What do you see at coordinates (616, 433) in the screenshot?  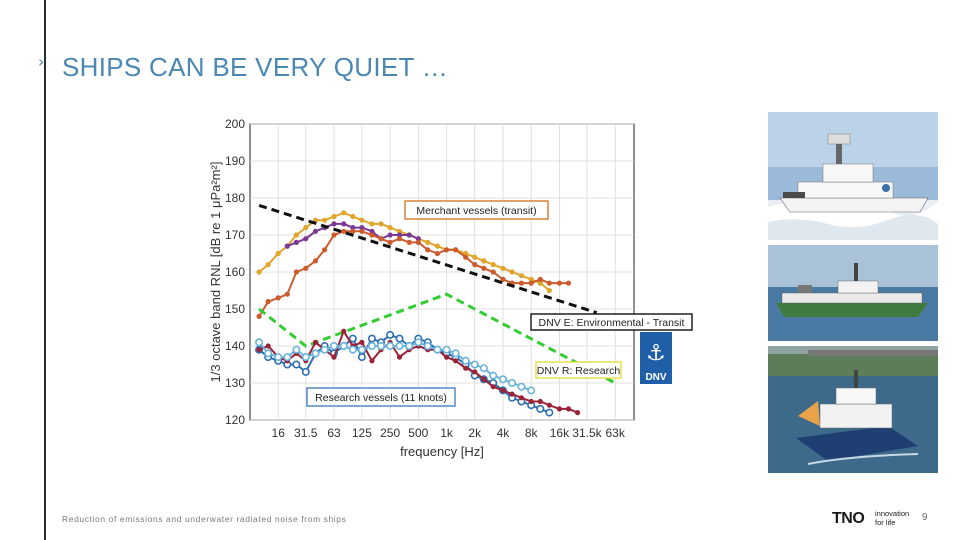 I see `x-tick-label: 63k` at bounding box center [616, 433].